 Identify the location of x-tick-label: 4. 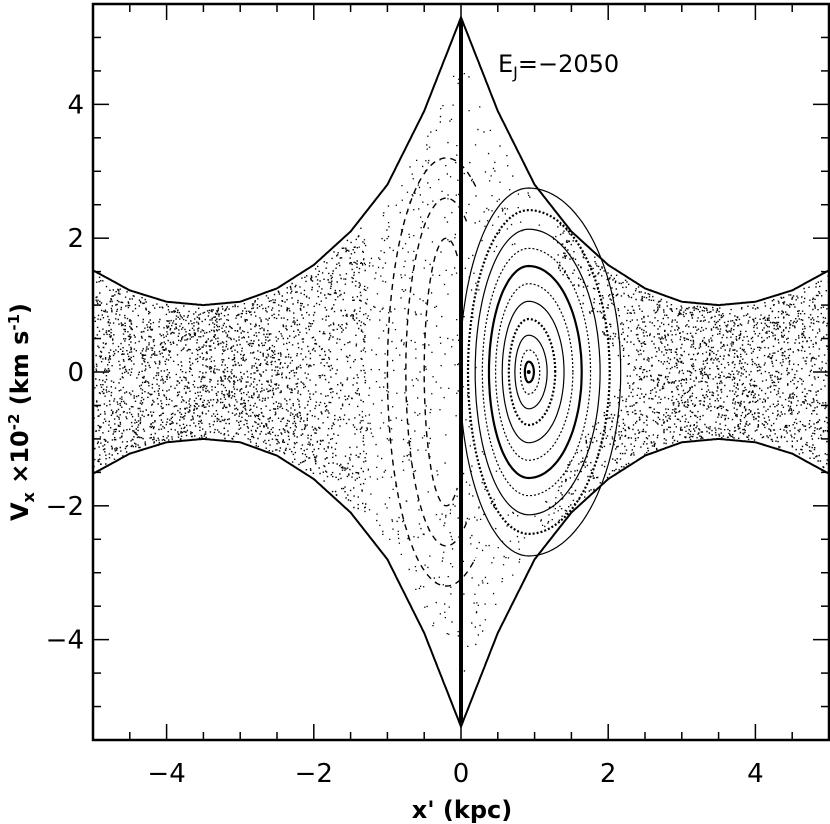
(755, 774).